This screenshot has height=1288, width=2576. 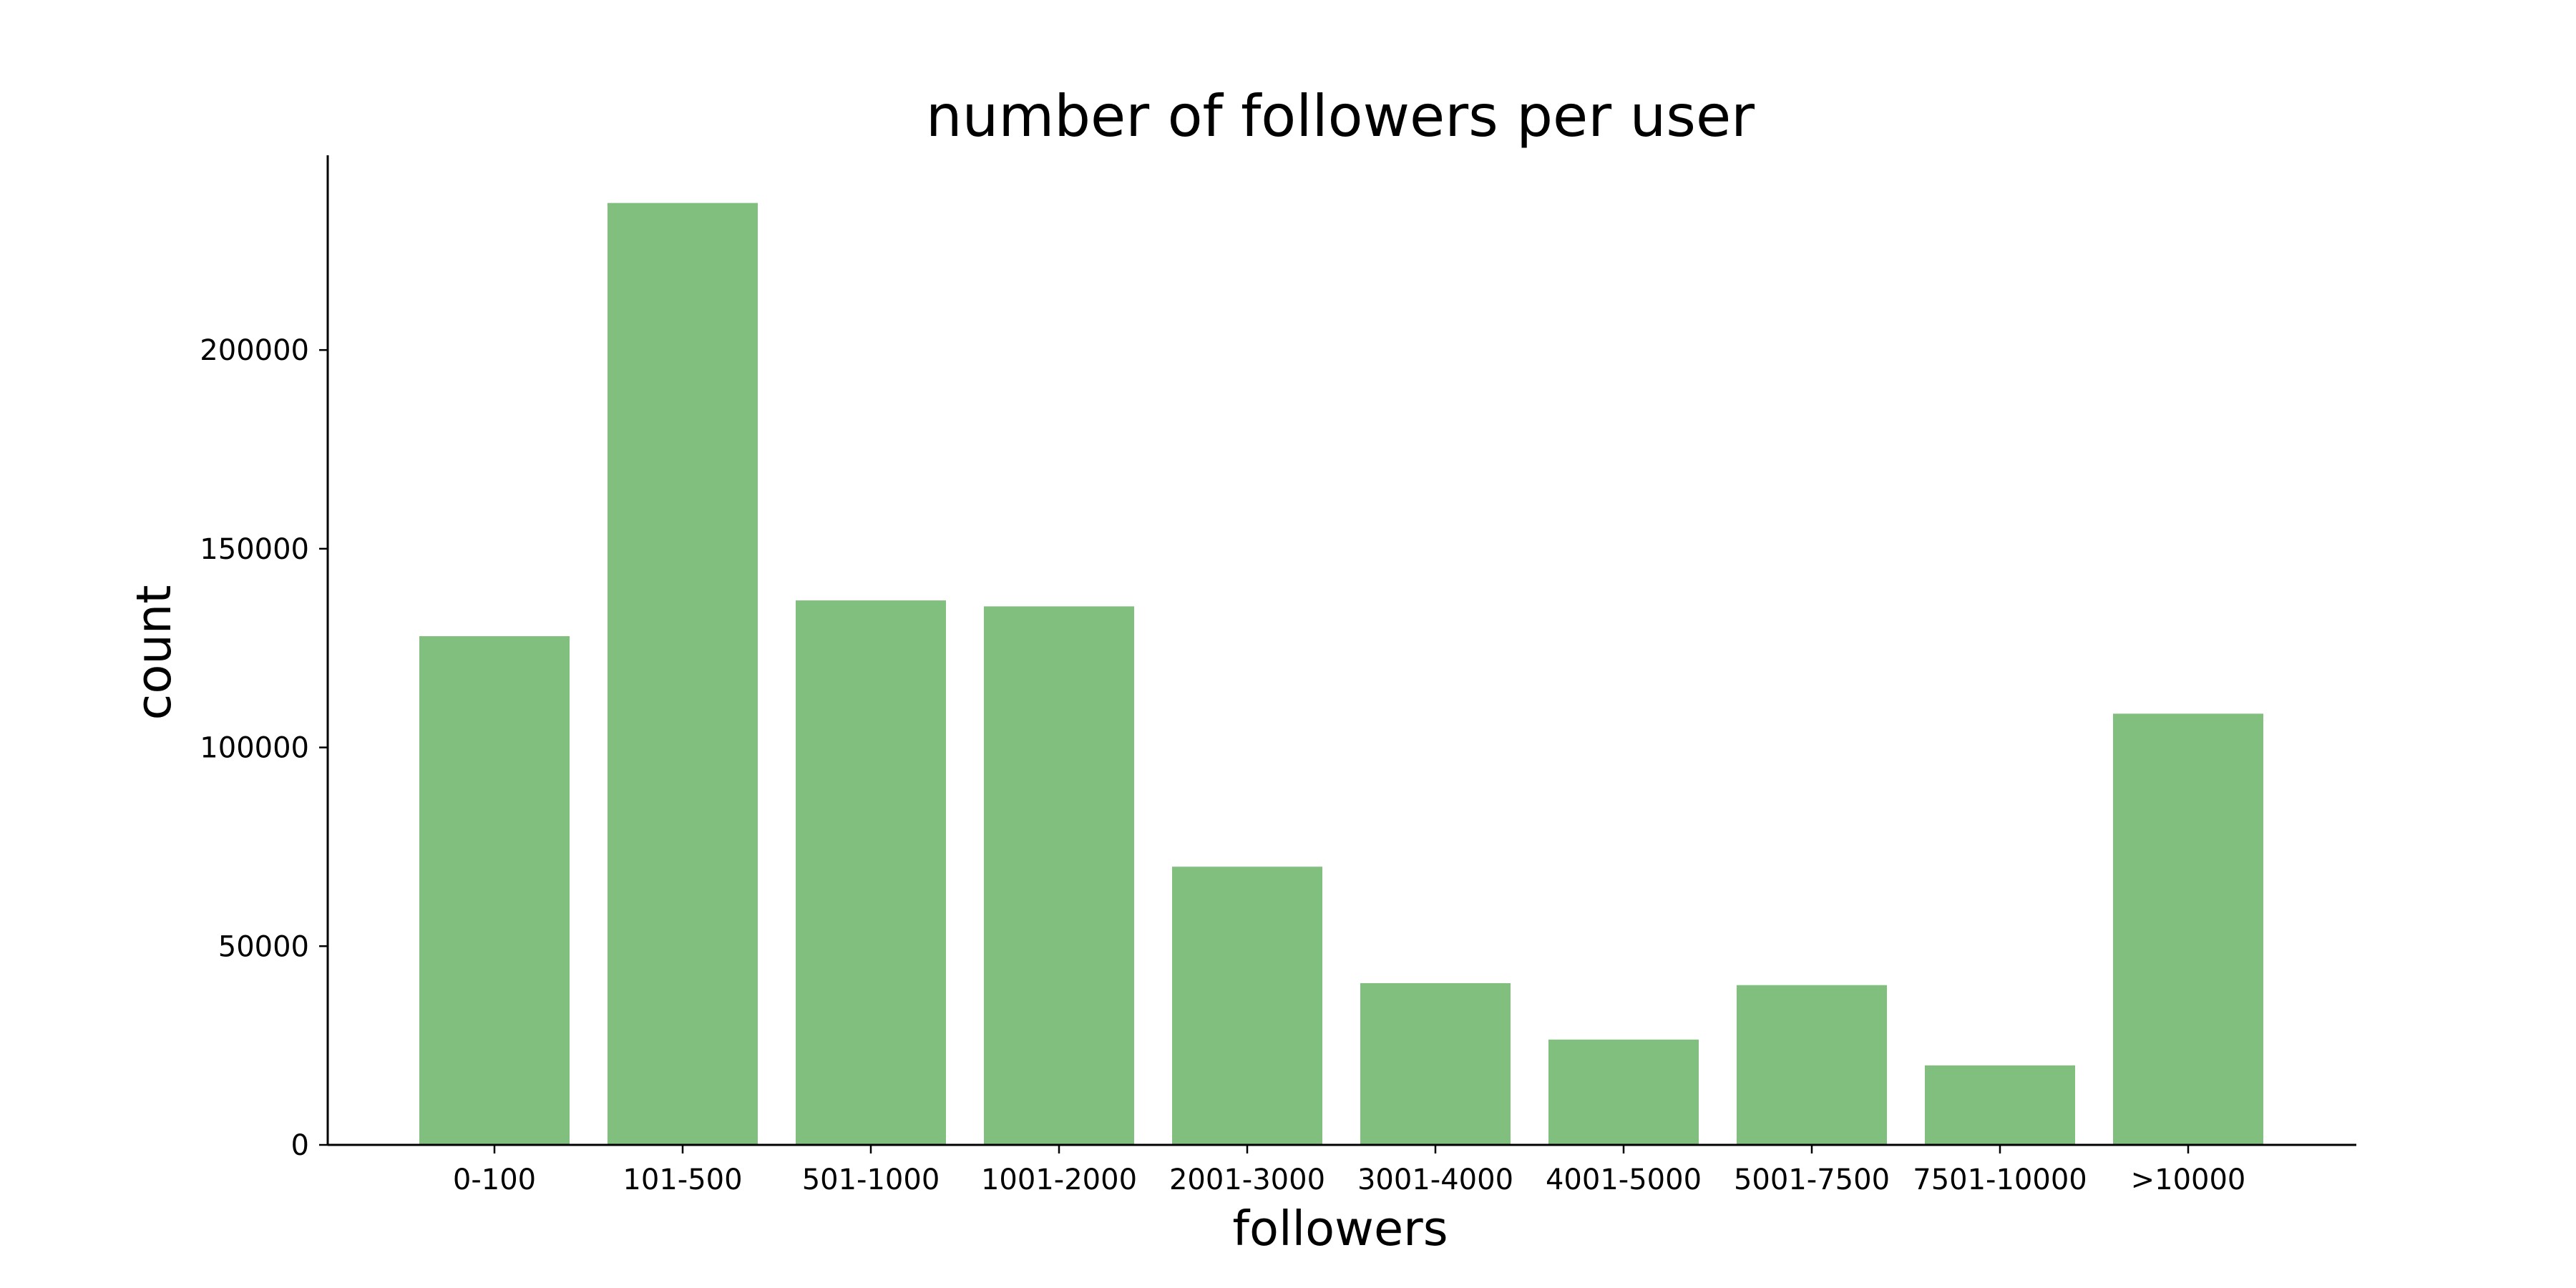 I want to click on x-tick-label: 3001-4000, so click(x=1435, y=1179).